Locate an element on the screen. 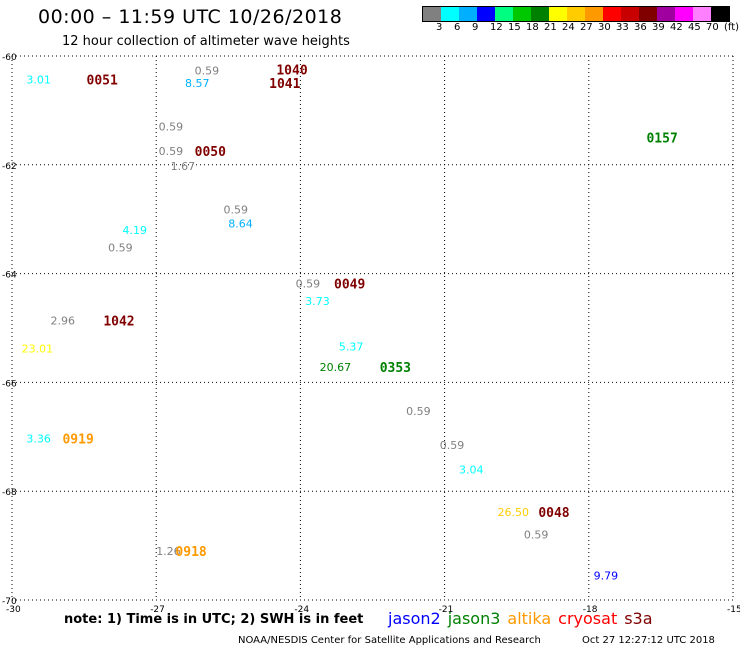  wave-height-value: 2.96 is located at coordinates (62, 320).